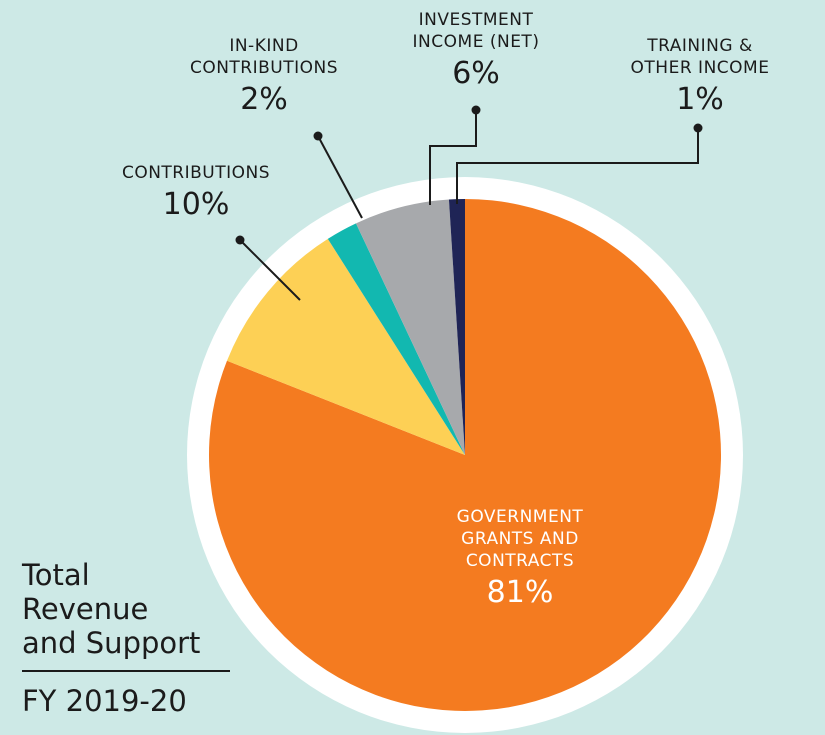 This screenshot has width=825, height=735. I want to click on slice-label-line: INCOME (NET), so click(476, 42).